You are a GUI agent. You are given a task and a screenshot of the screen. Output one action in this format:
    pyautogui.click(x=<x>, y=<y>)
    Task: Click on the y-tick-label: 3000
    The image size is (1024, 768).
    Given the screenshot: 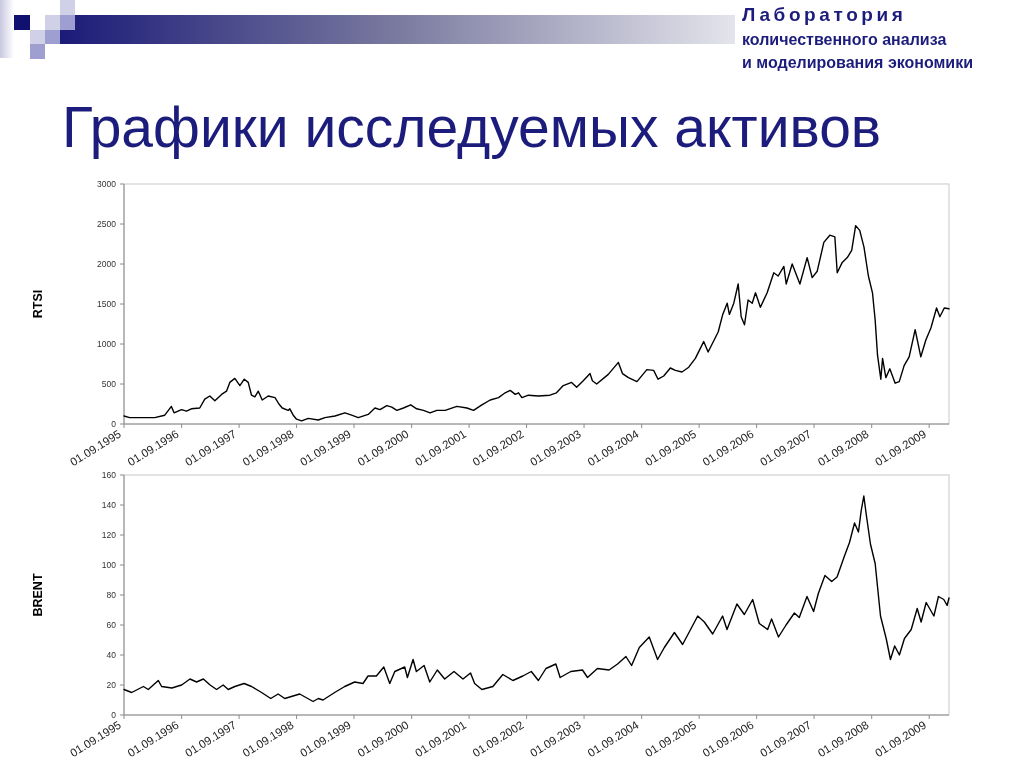 What is the action you would take?
    pyautogui.click(x=107, y=183)
    